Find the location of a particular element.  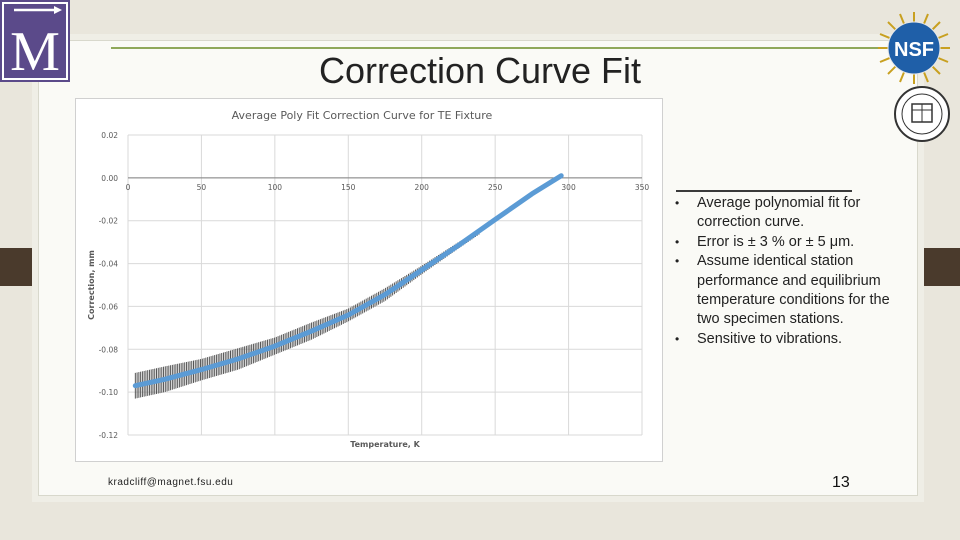

university-seal-icon is located at coordinates (922, 114).